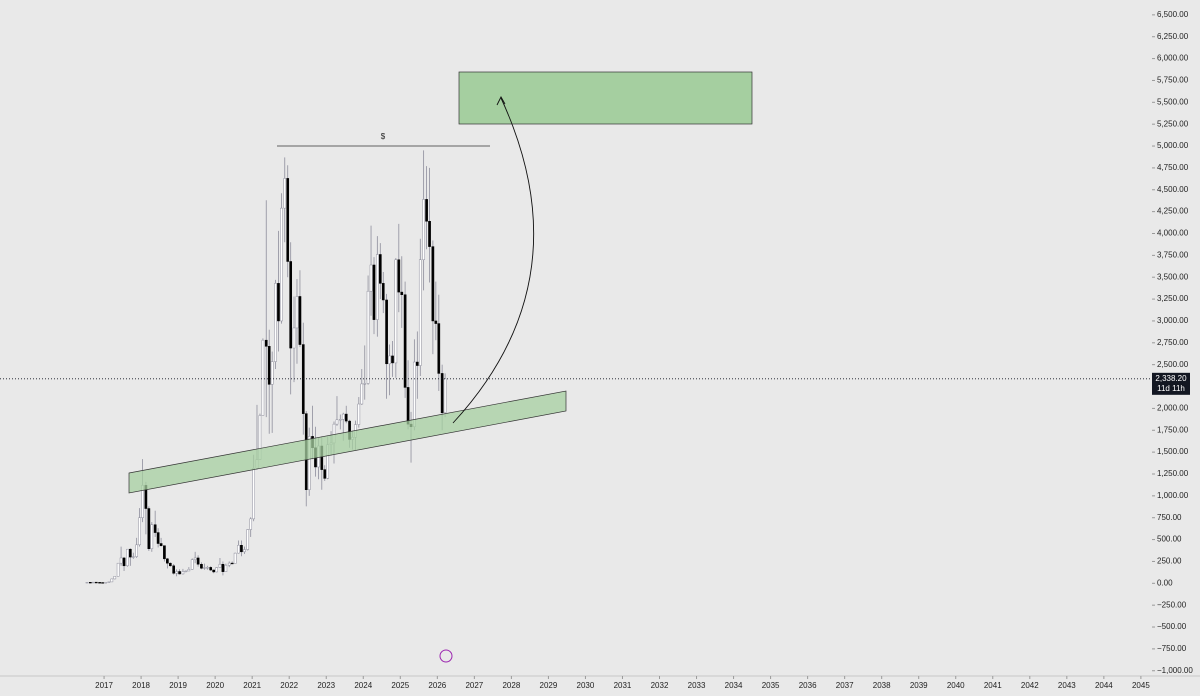 The image size is (1200, 696). I want to click on y-tick-label: 750.00, so click(1169, 517).